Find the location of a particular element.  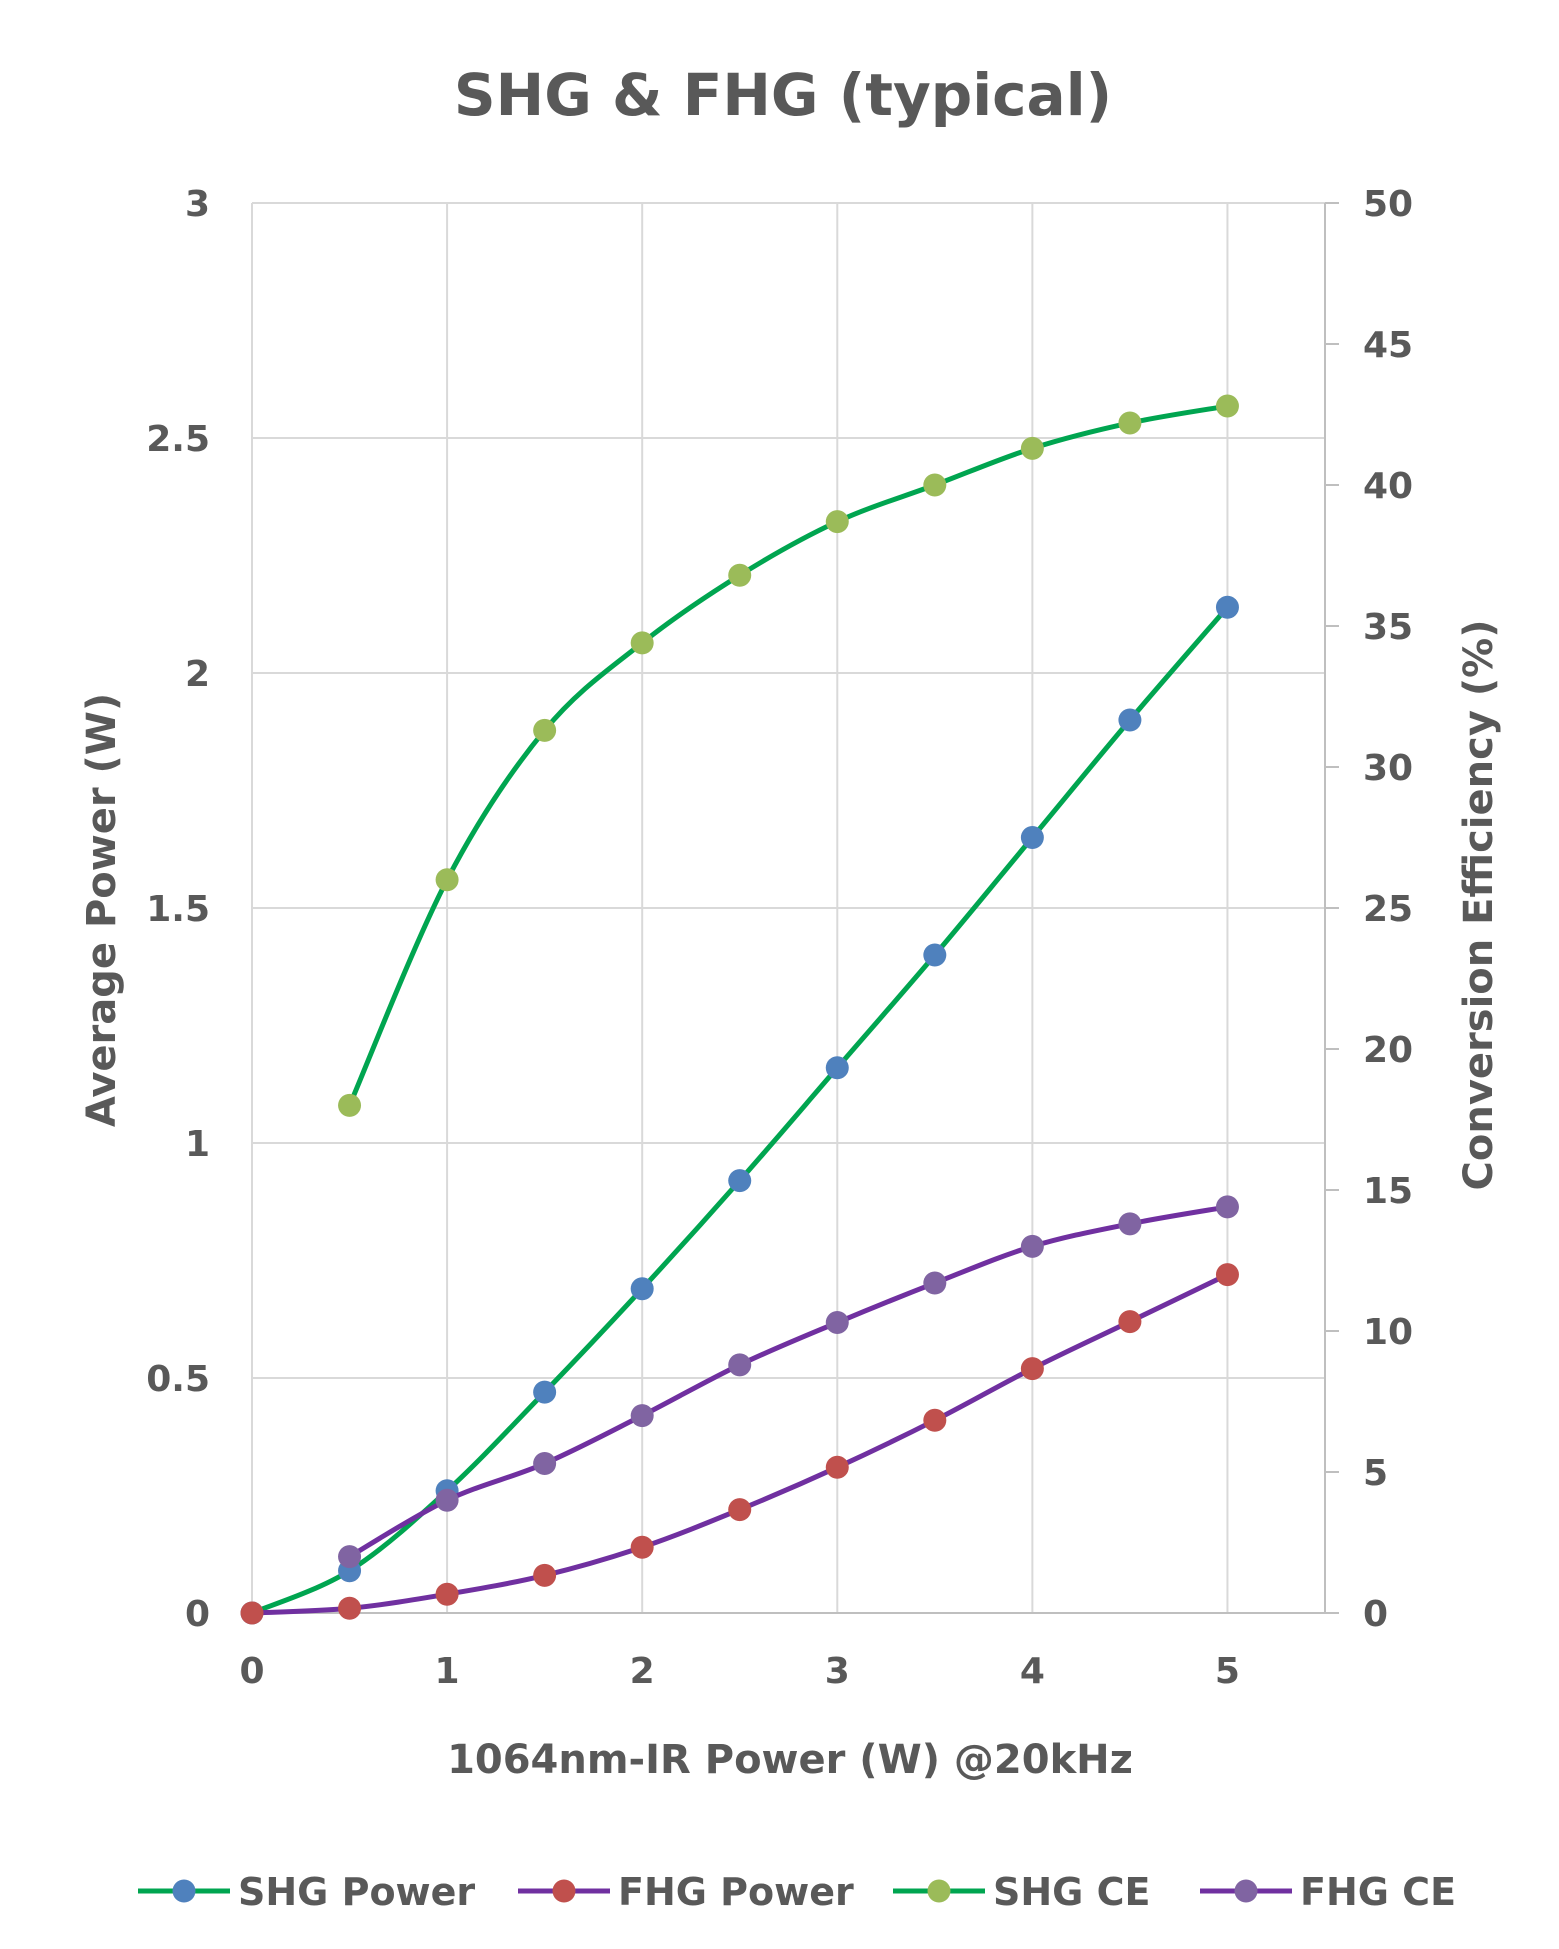

y-tick-label: 1 is located at coordinates (197, 1144).